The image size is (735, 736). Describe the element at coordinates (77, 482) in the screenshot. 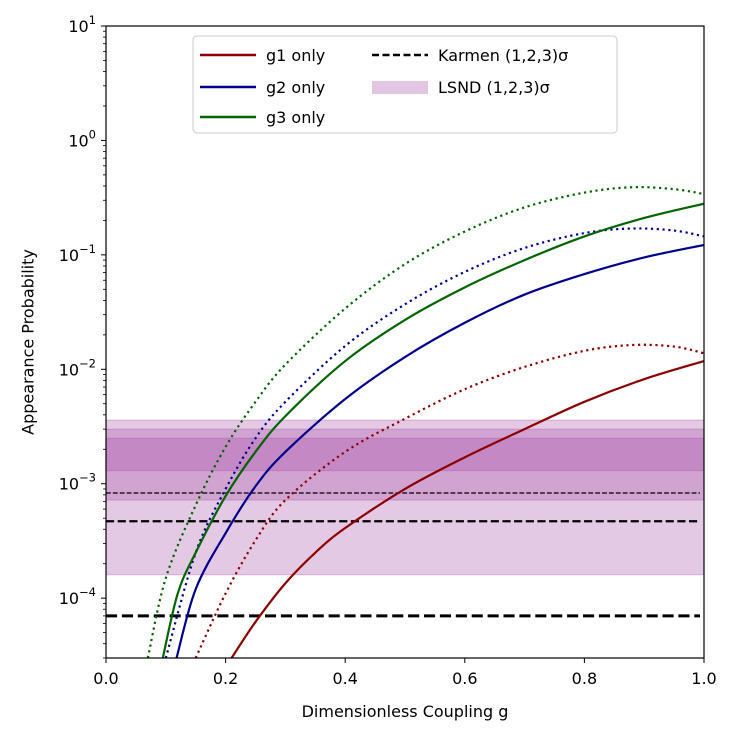

I see `y-tick-label: 10⁻³` at that location.